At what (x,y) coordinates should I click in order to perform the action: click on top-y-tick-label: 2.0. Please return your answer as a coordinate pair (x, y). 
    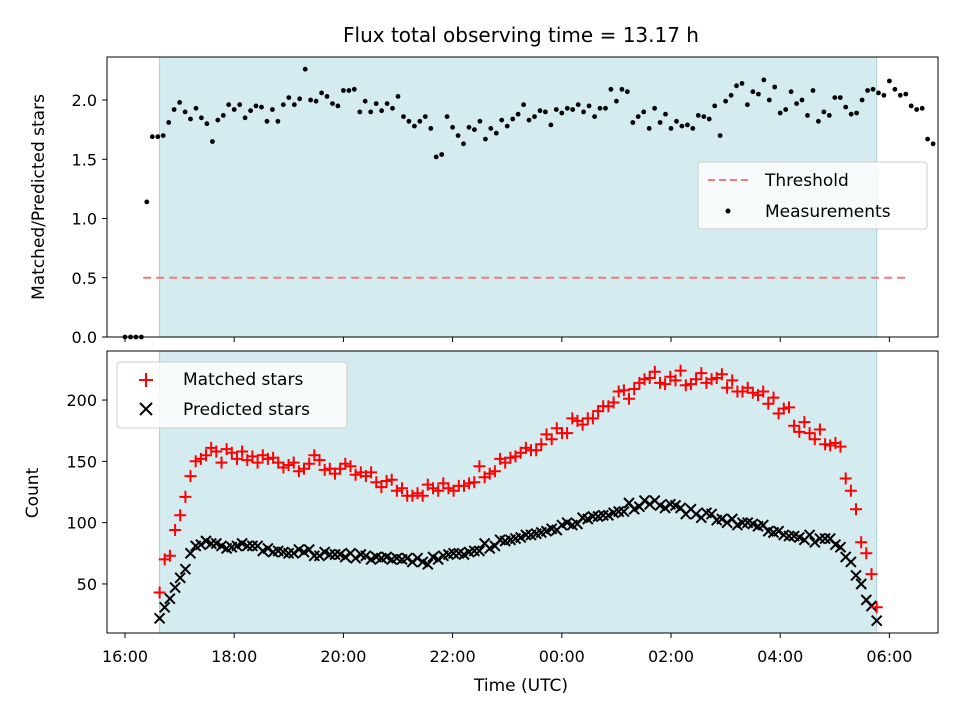
    Looking at the image, I should click on (84, 100).